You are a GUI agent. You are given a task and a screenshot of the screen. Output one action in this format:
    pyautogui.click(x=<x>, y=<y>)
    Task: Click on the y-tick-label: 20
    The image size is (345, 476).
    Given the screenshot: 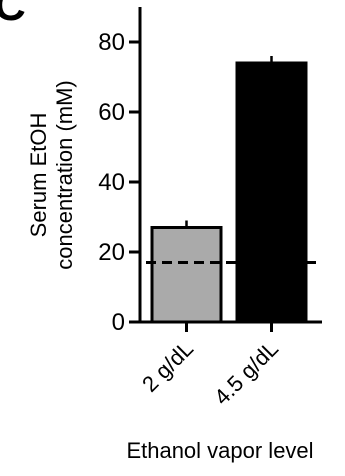 What is the action you would take?
    pyautogui.click(x=111, y=252)
    